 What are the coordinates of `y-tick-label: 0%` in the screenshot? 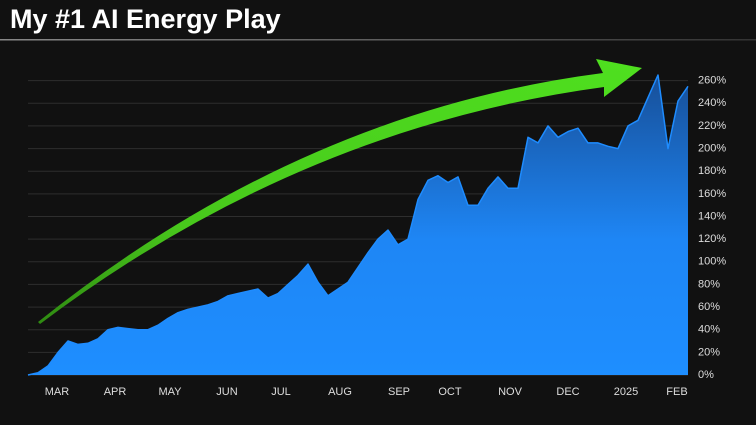 It's located at (706, 375).